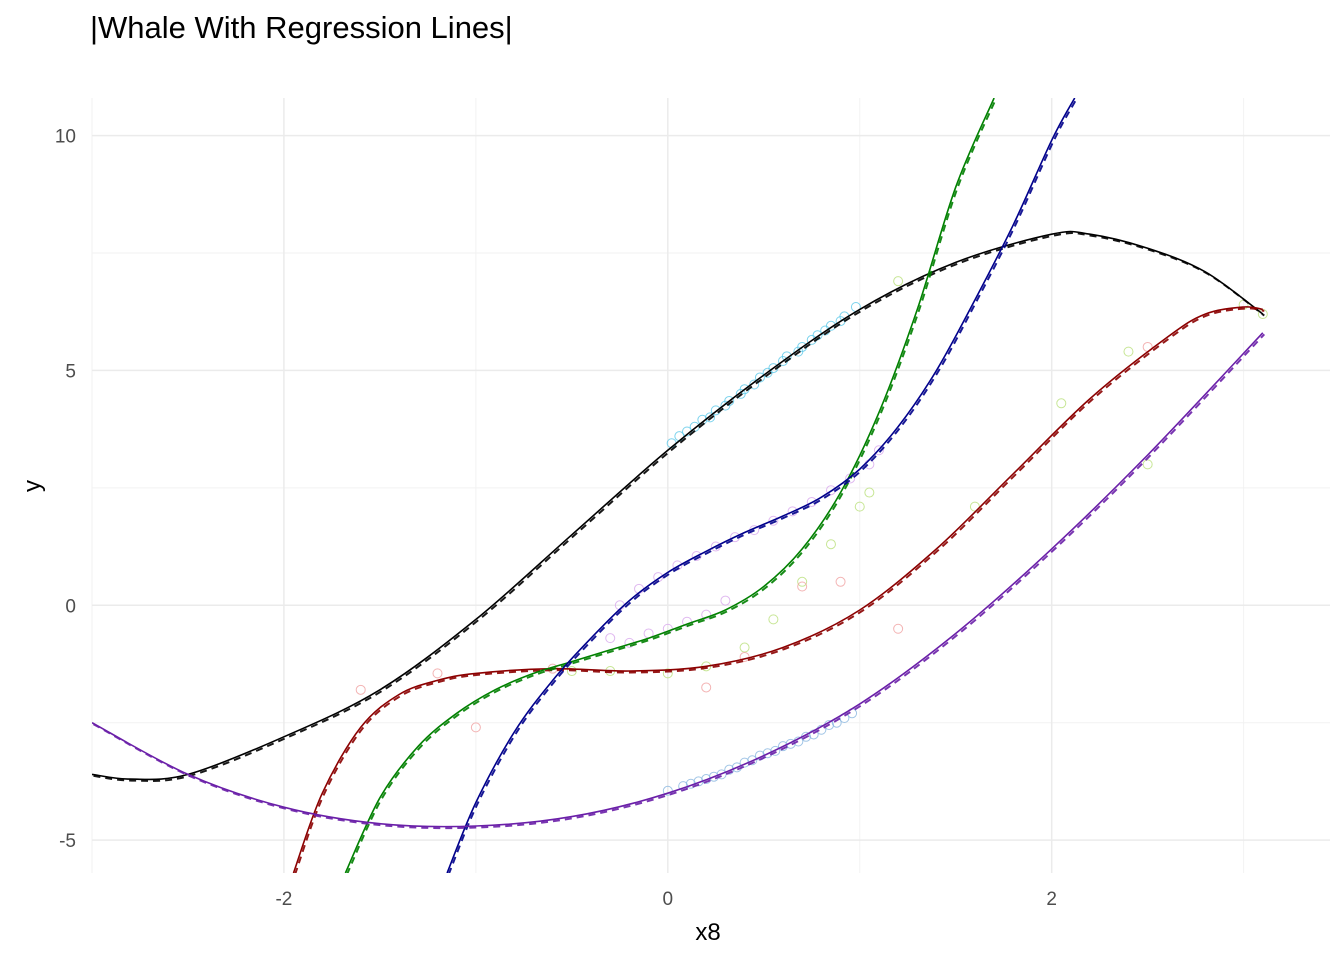 This screenshot has width=1344, height=960. Describe the element at coordinates (1051, 899) in the screenshot. I see `x-tick-label: 2` at that location.